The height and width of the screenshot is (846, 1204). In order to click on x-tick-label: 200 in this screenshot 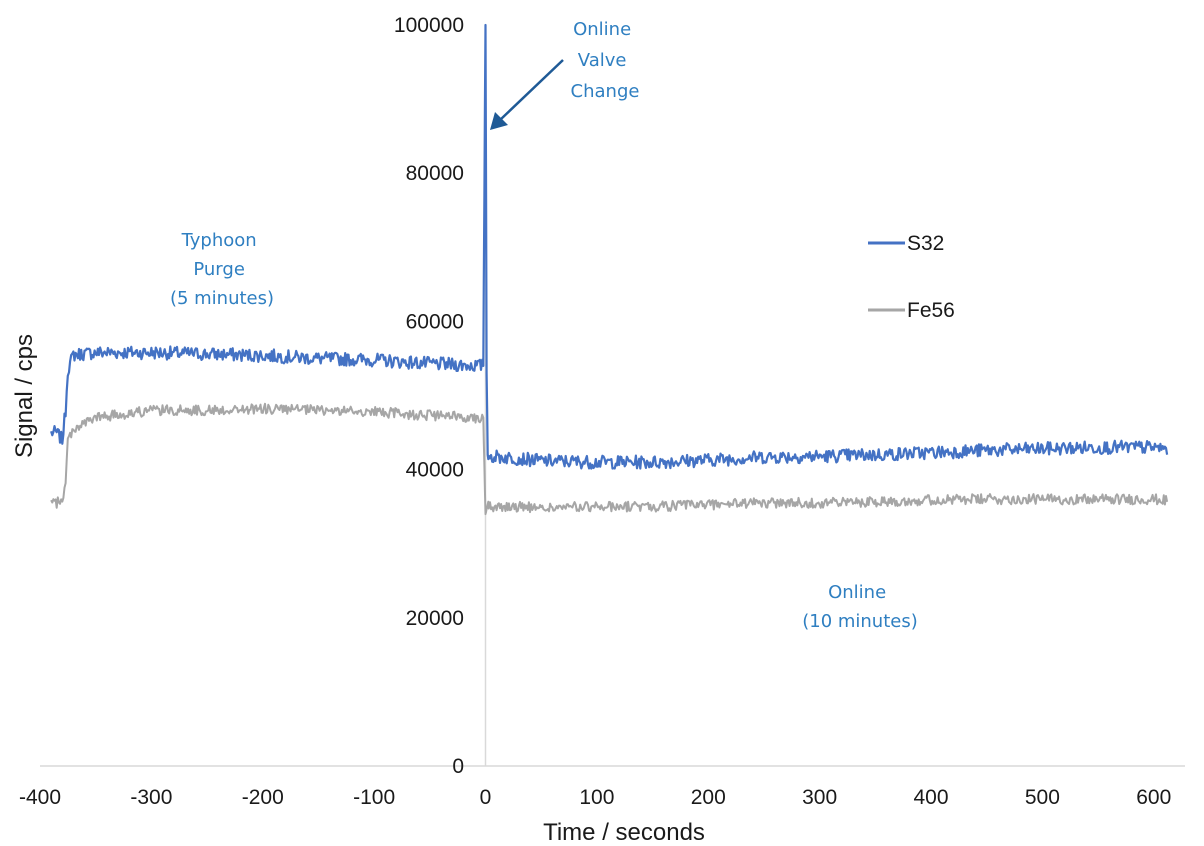, I will do `click(708, 797)`.